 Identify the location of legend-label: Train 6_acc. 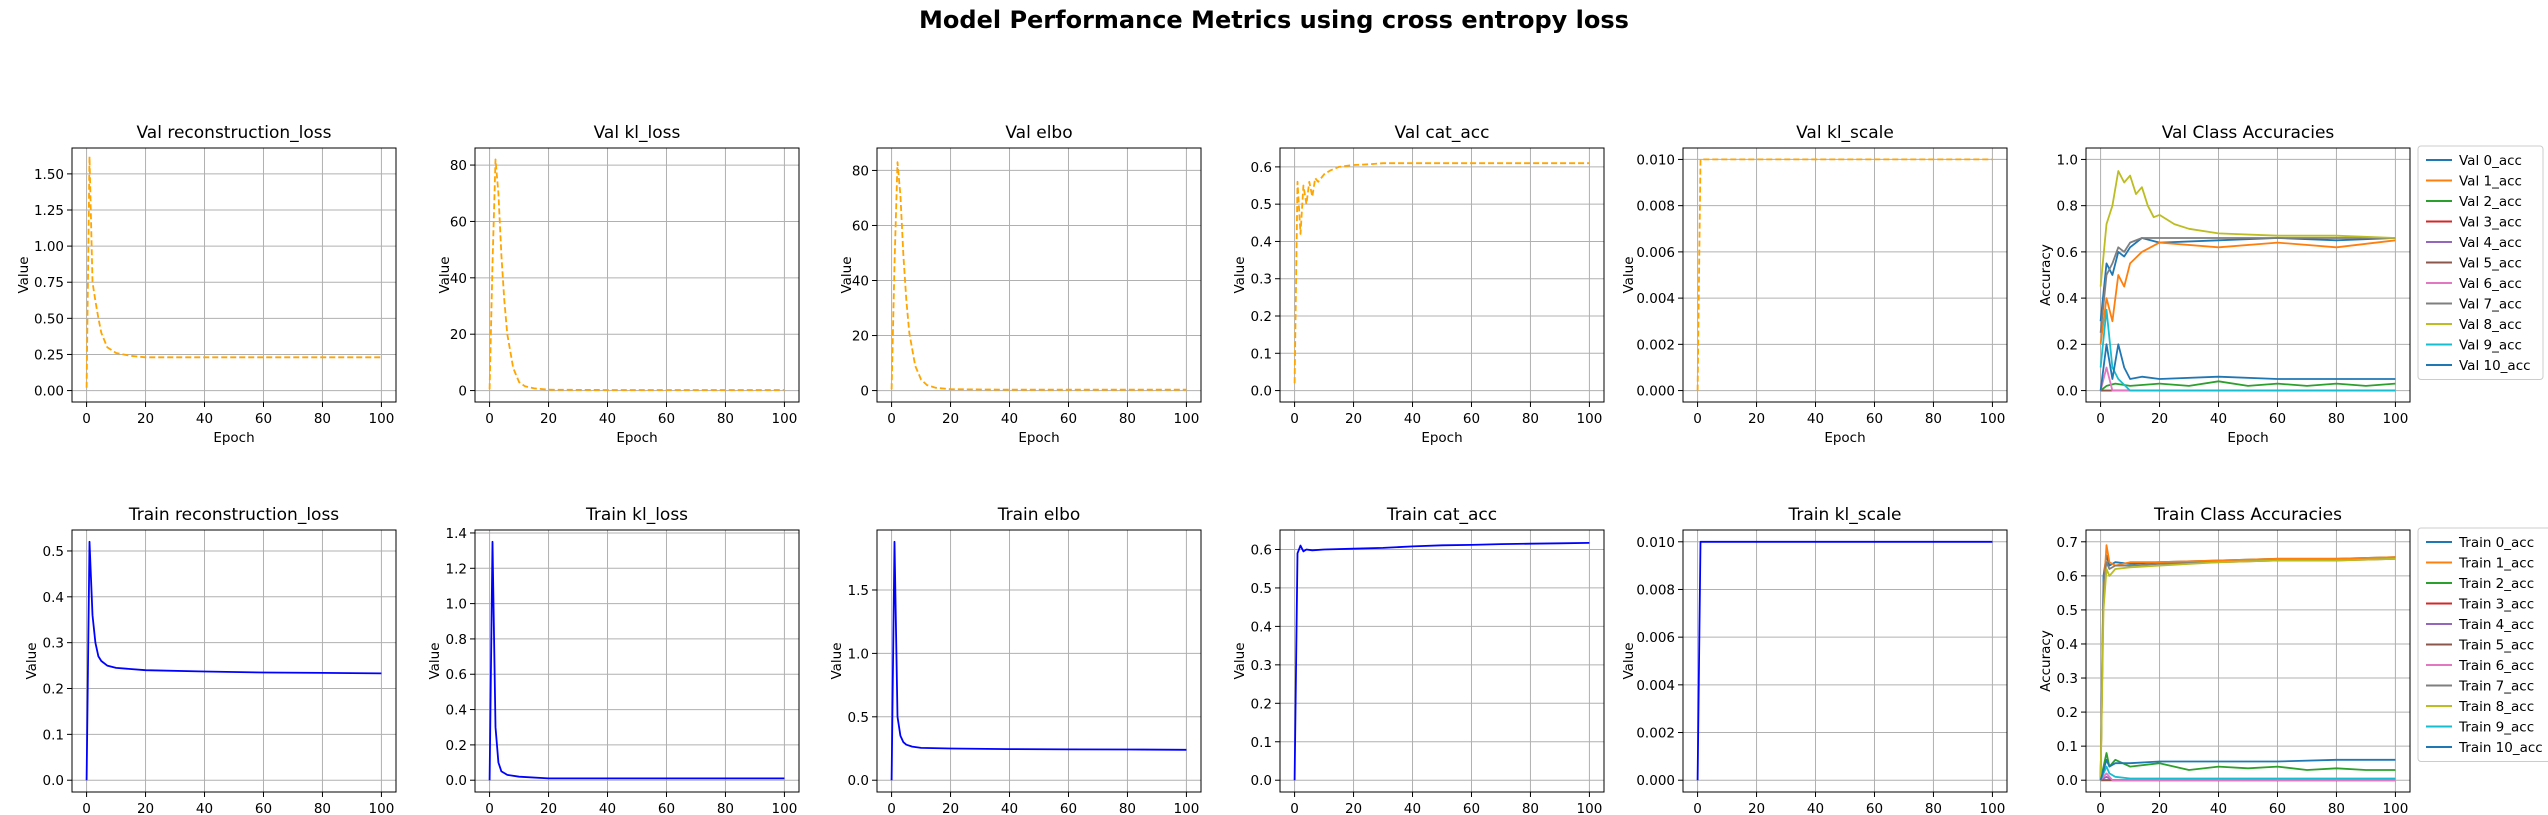
(2496, 666).